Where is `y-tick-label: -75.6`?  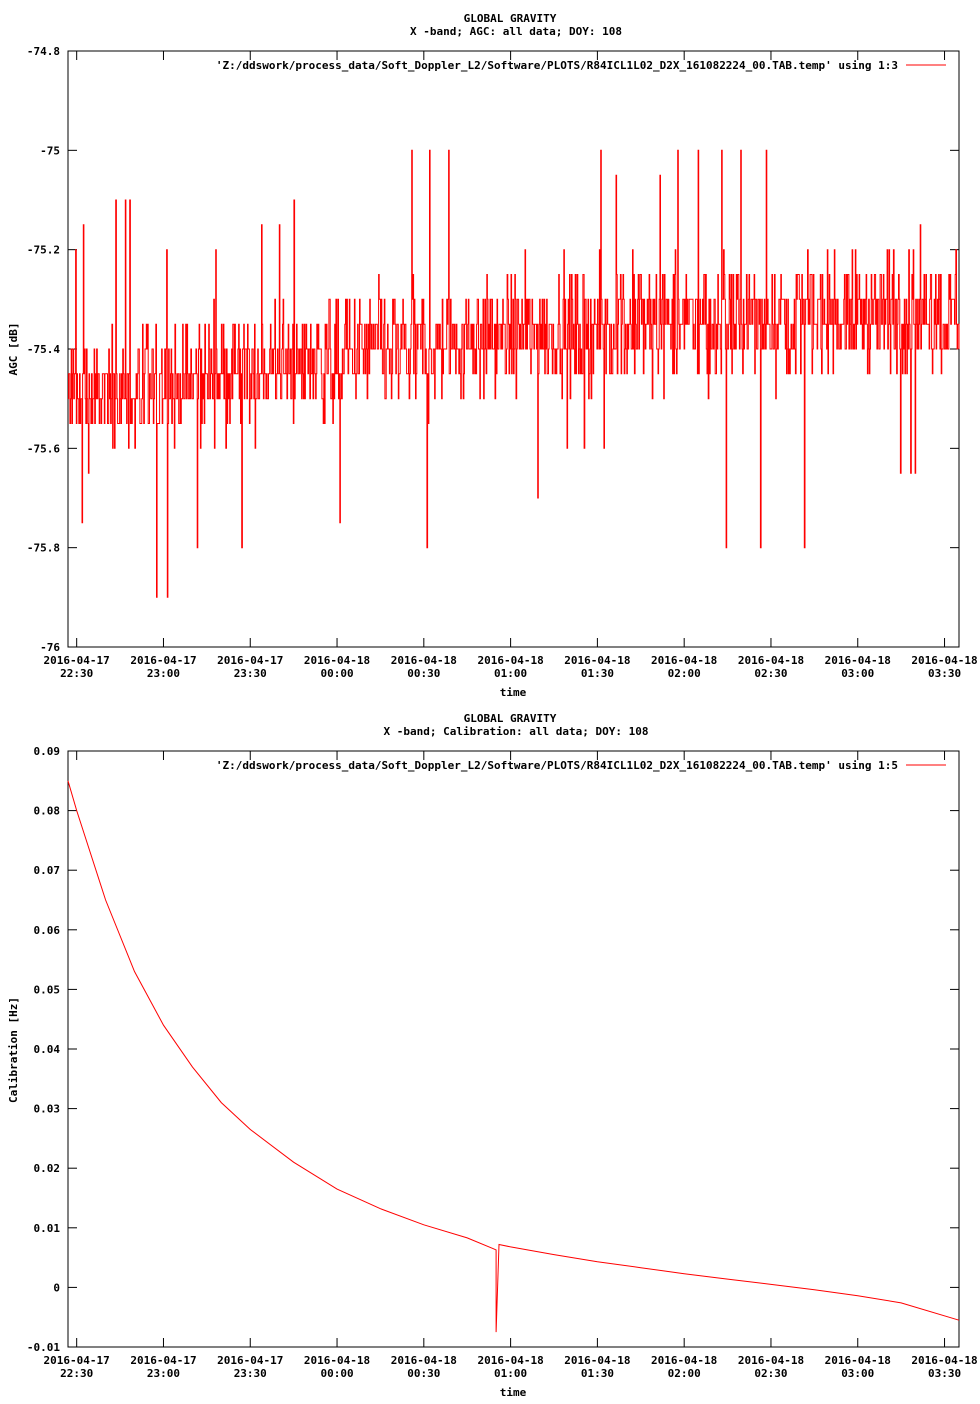 y-tick-label: -75.6 is located at coordinates (43, 448).